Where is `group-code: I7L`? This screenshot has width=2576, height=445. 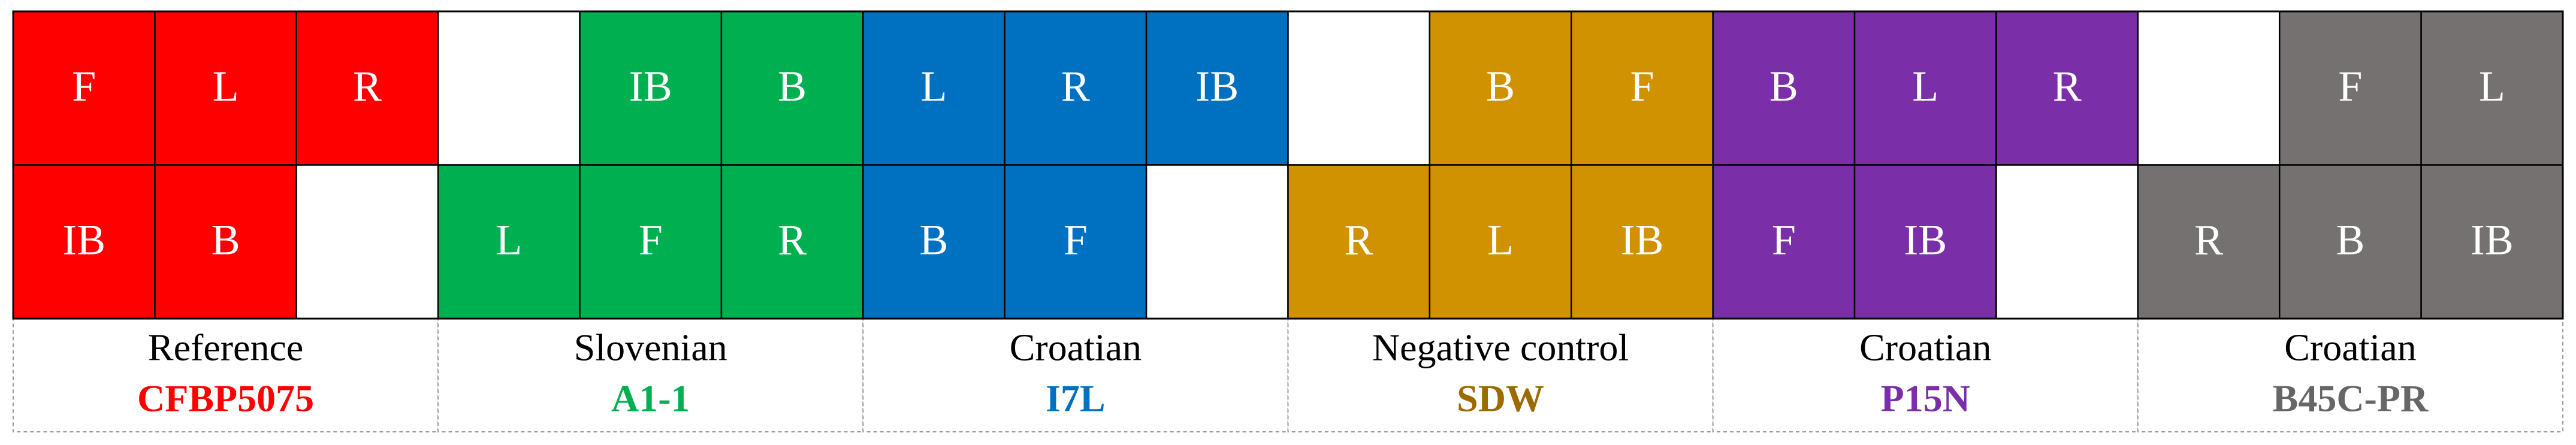 group-code: I7L is located at coordinates (1076, 399).